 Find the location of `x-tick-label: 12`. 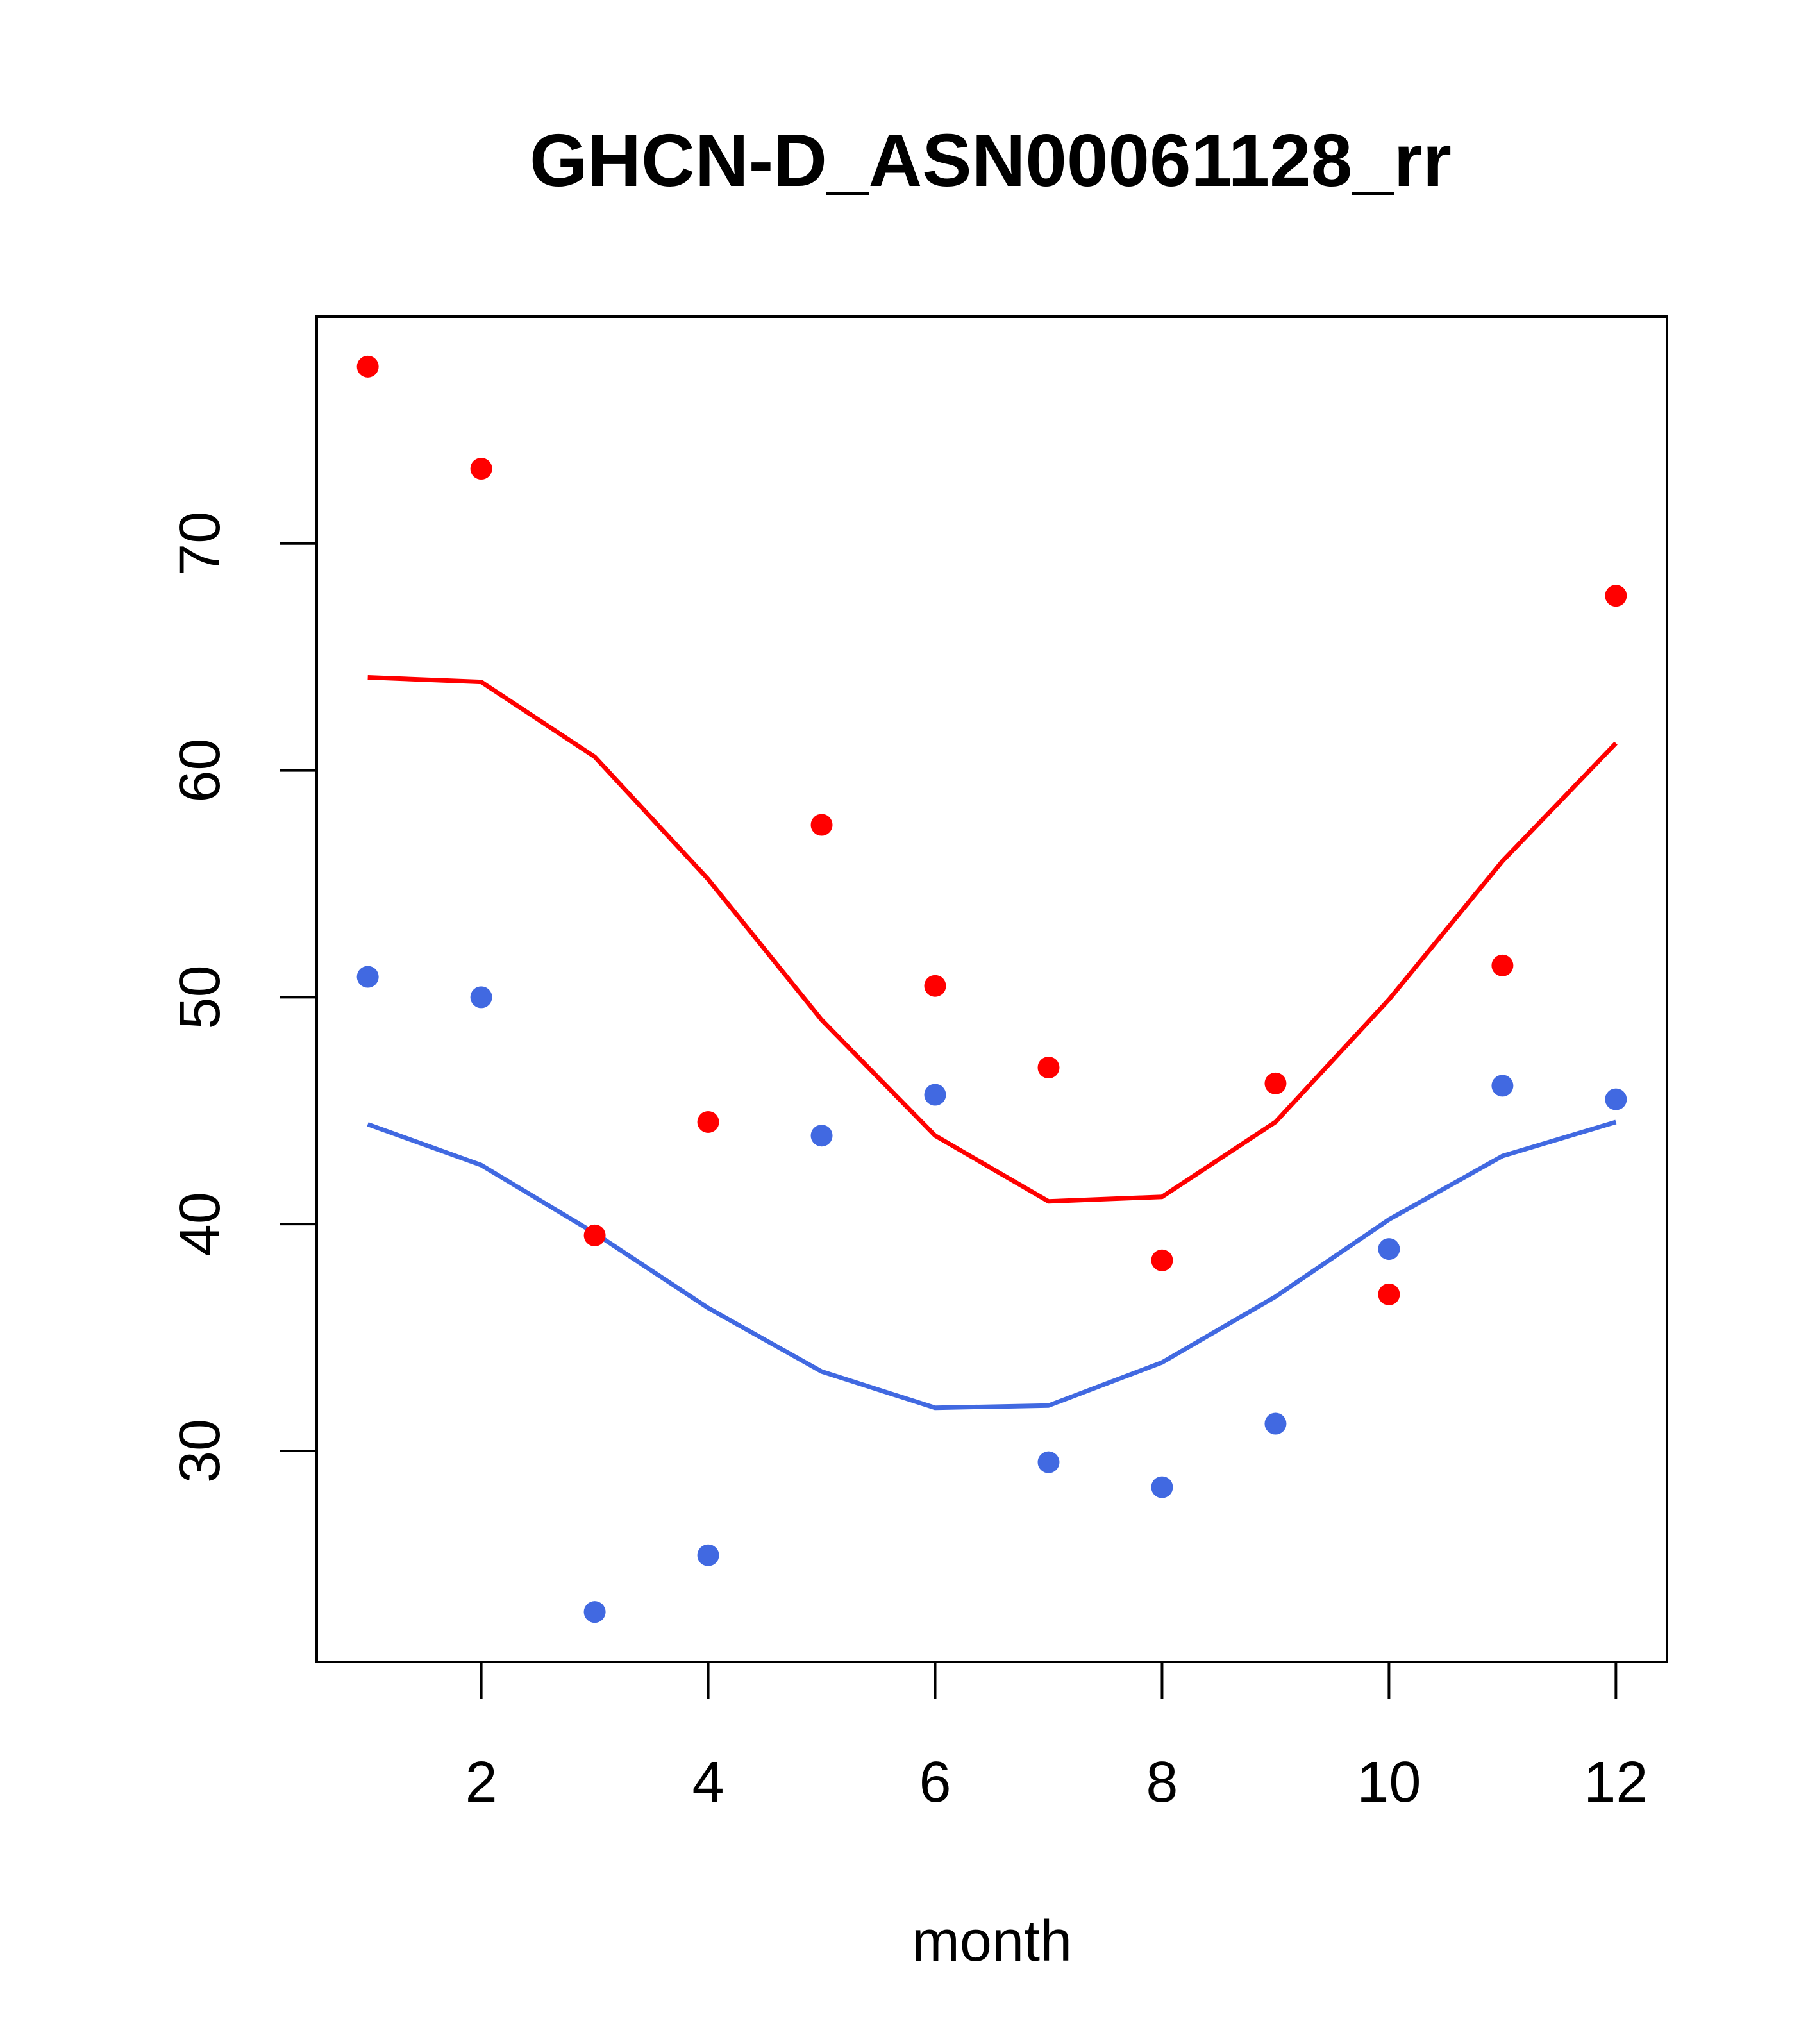

x-tick-label: 12 is located at coordinates (1616, 1782).